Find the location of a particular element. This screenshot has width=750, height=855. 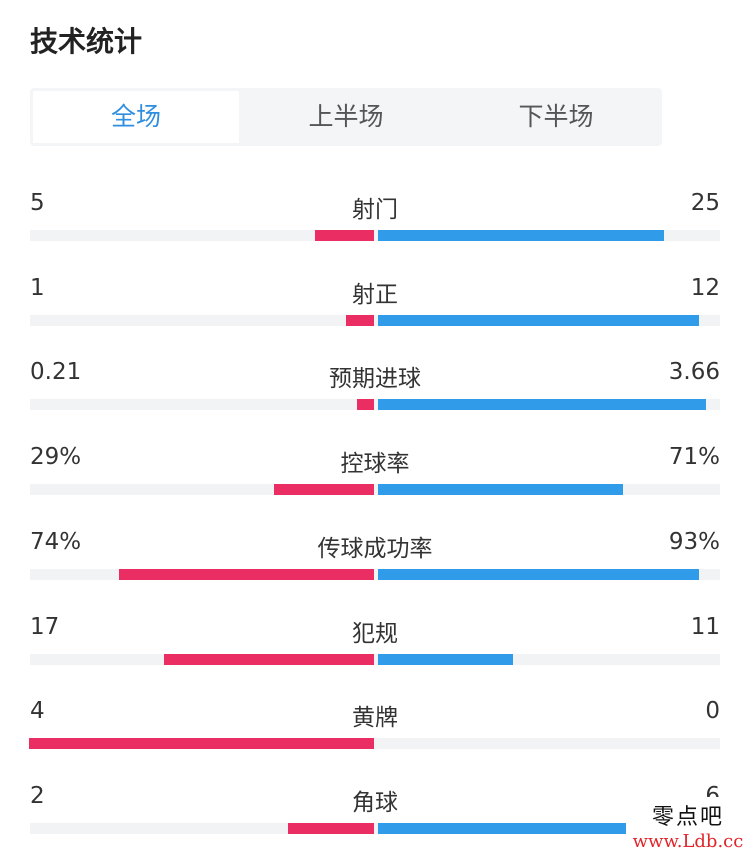

stat-home-value: 5 is located at coordinates (37, 203).